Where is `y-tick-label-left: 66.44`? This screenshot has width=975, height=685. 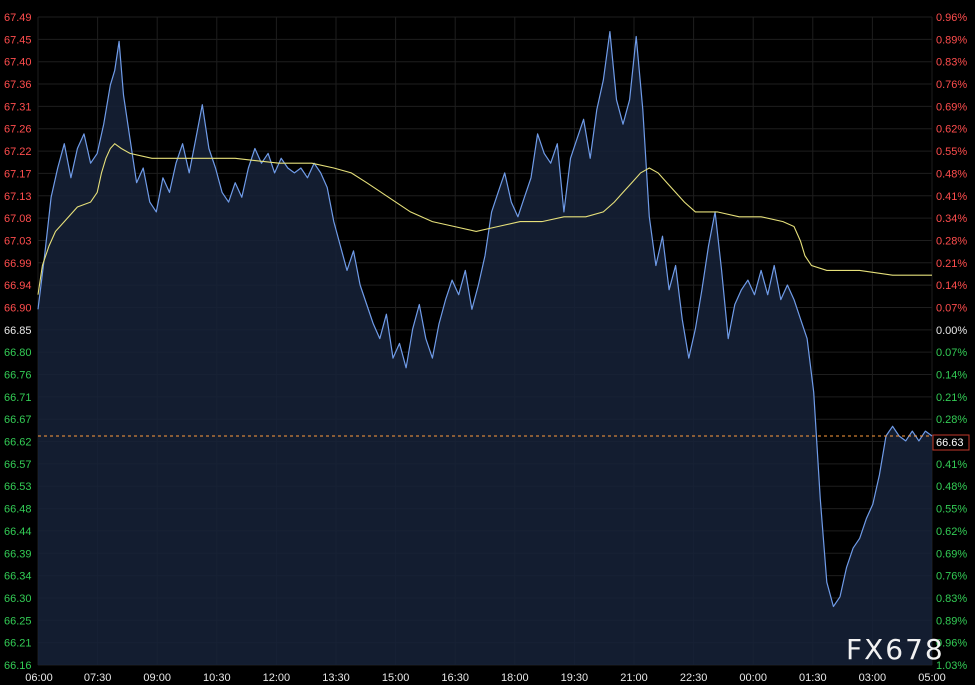
y-tick-label-left: 66.44 is located at coordinates (18, 532).